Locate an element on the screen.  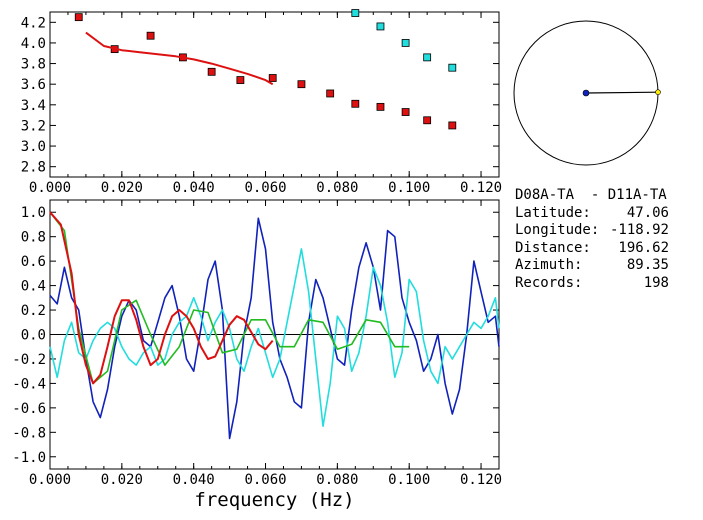
latitude-row: Latitude: 47.06 is located at coordinates (607, 214).